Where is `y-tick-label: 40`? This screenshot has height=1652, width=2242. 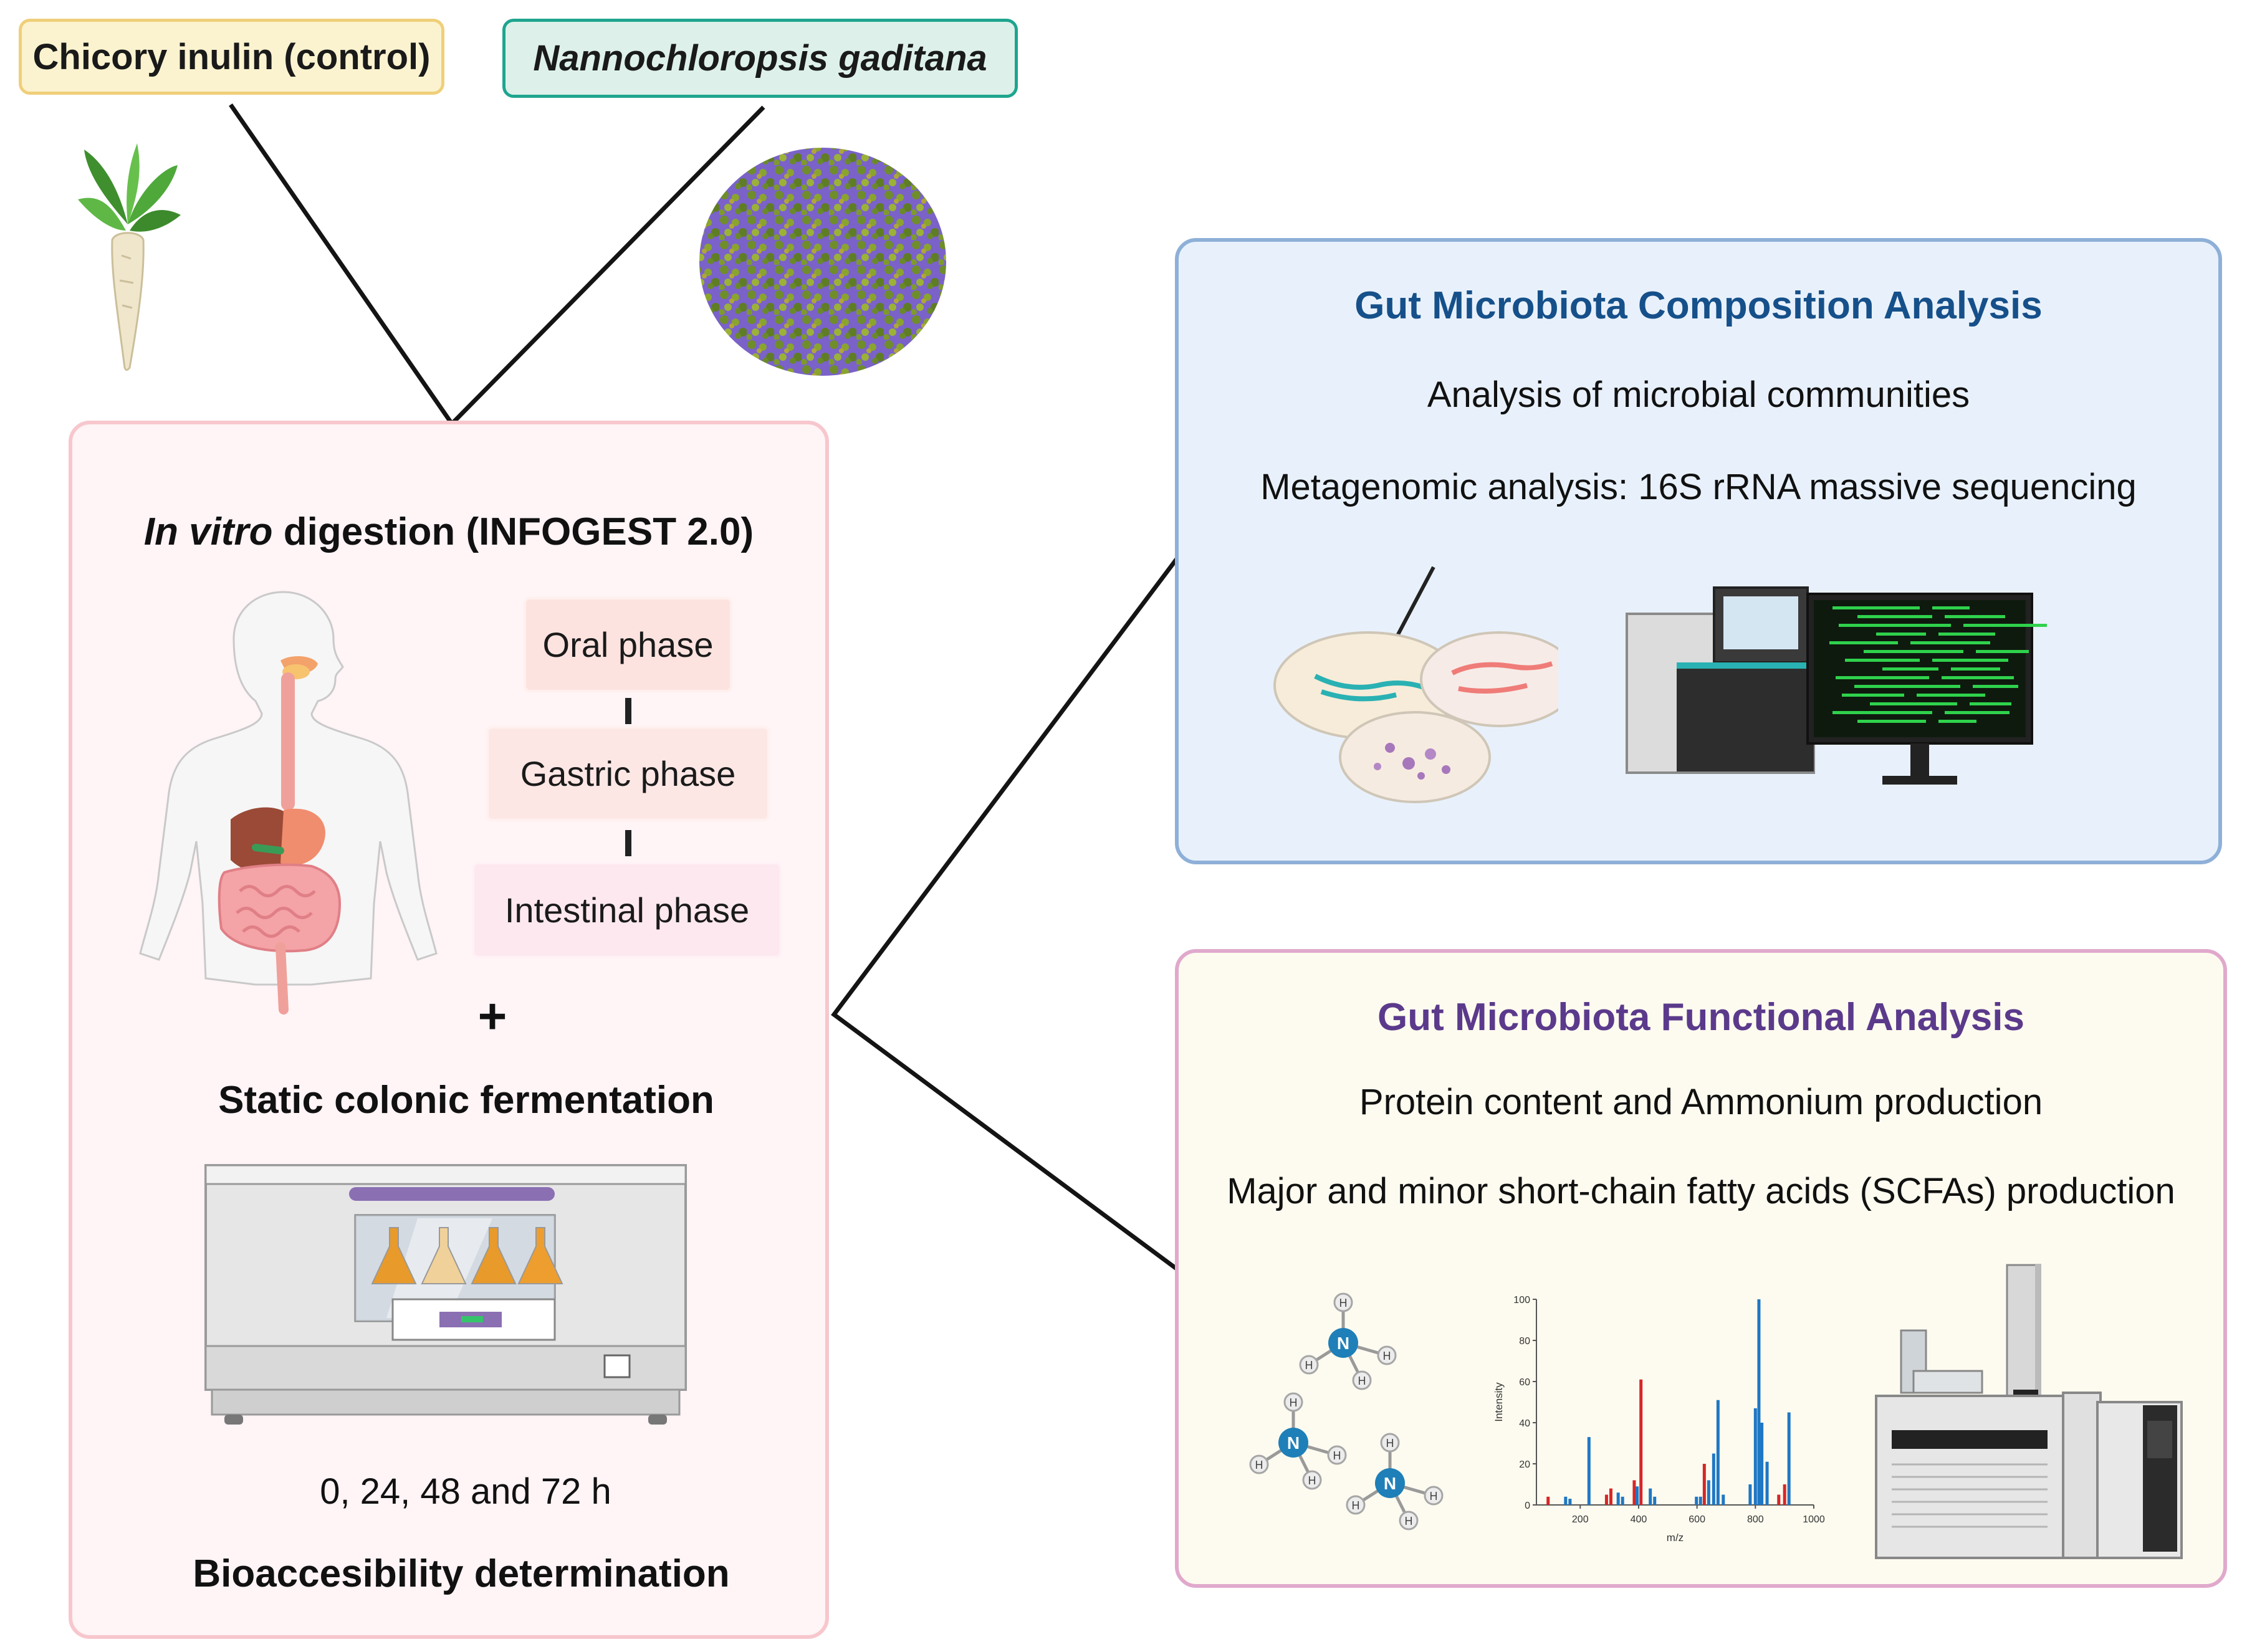
y-tick-label: 40 is located at coordinates (1525, 1423).